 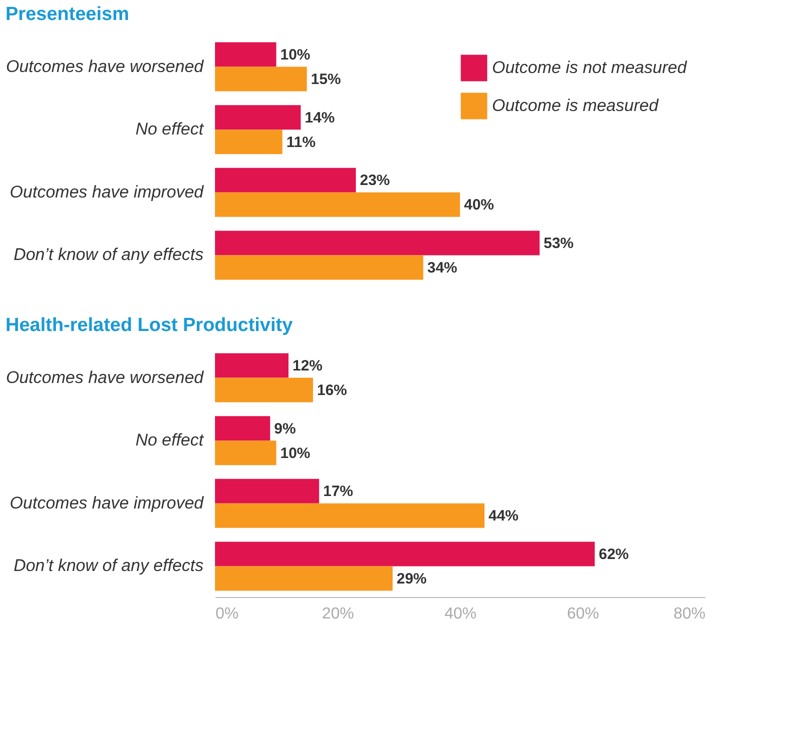 I want to click on x-tick-label: 20%, so click(x=338, y=614).